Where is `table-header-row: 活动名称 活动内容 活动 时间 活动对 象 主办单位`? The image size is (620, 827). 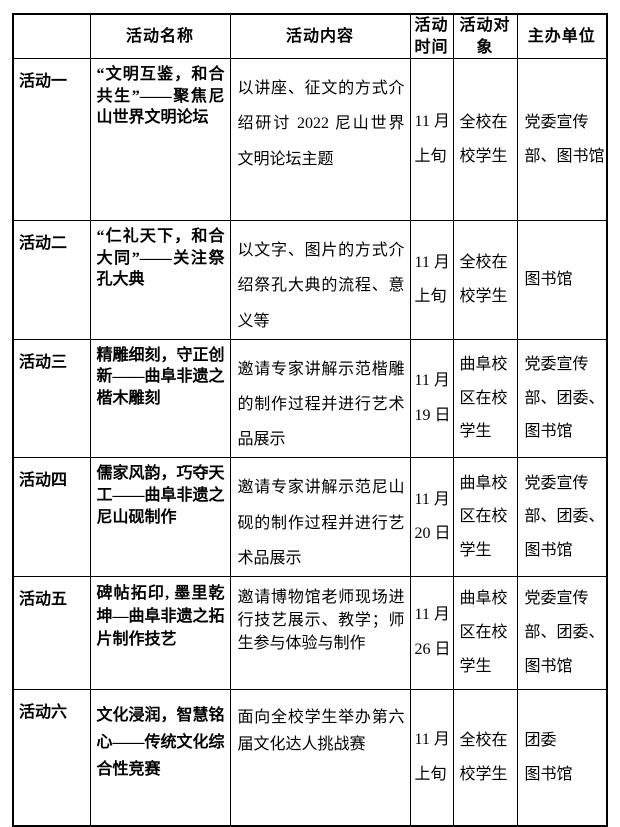
table-header-row: 活动名称 活动内容 活动 时间 活动对 象 主办单位 is located at coordinates (310, 36).